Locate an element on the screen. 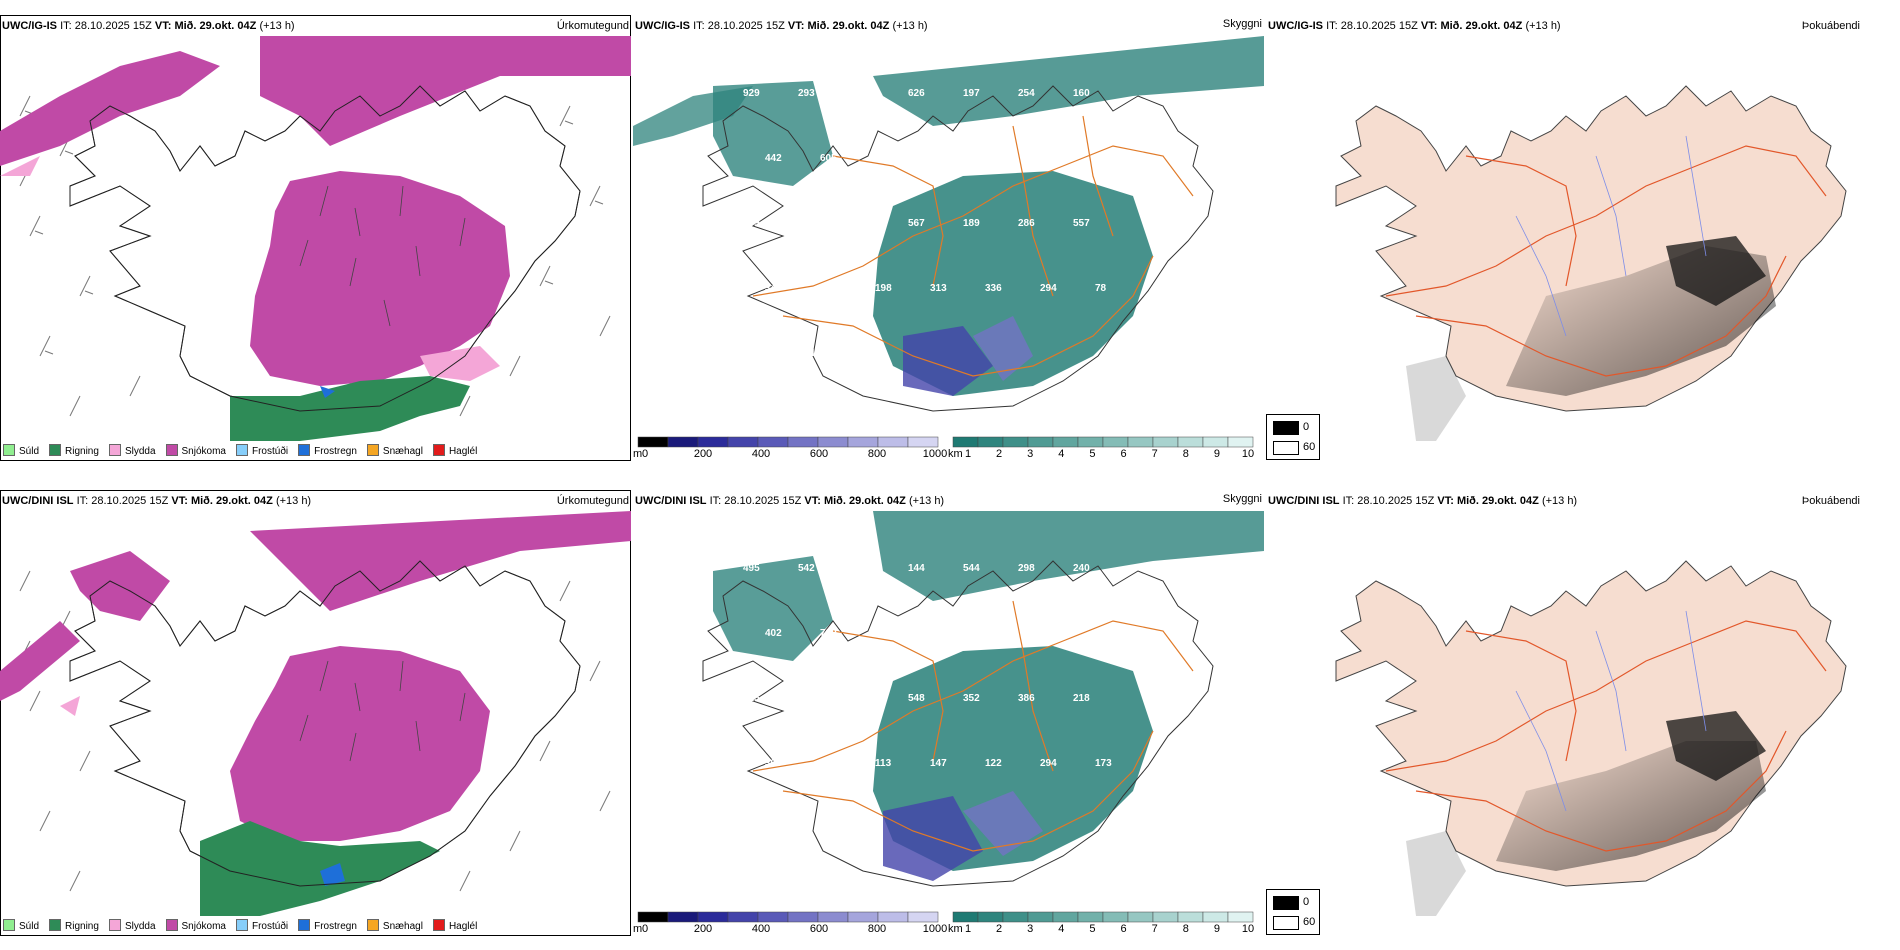 The width and height of the screenshot is (1900, 950). visibility-value-label: 294 is located at coordinates (1048, 288).